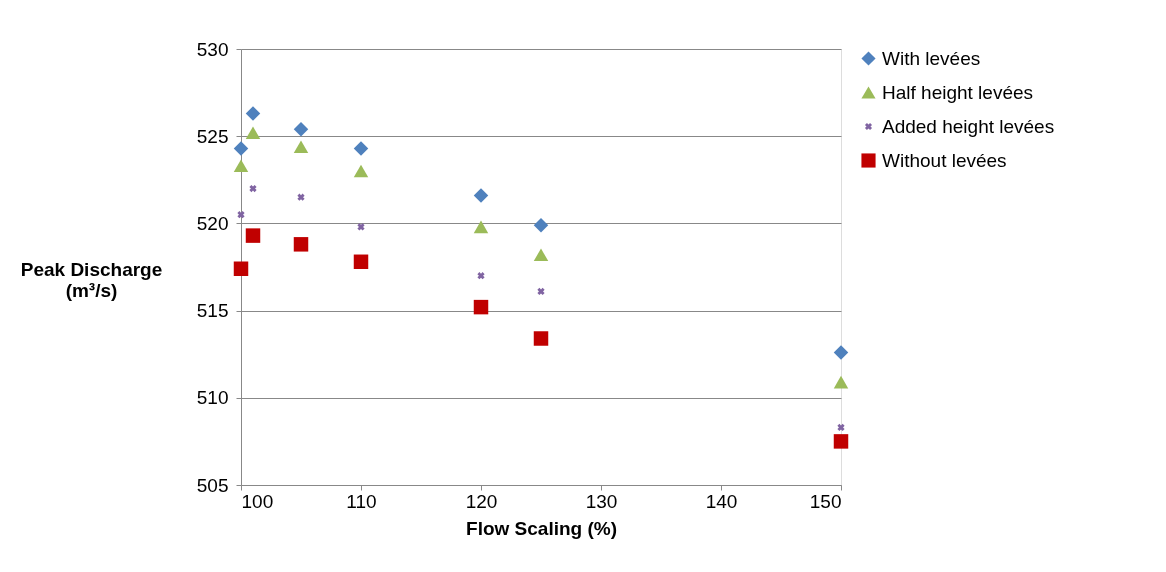  I want to click on y-tick-label: 510, so click(212, 398).